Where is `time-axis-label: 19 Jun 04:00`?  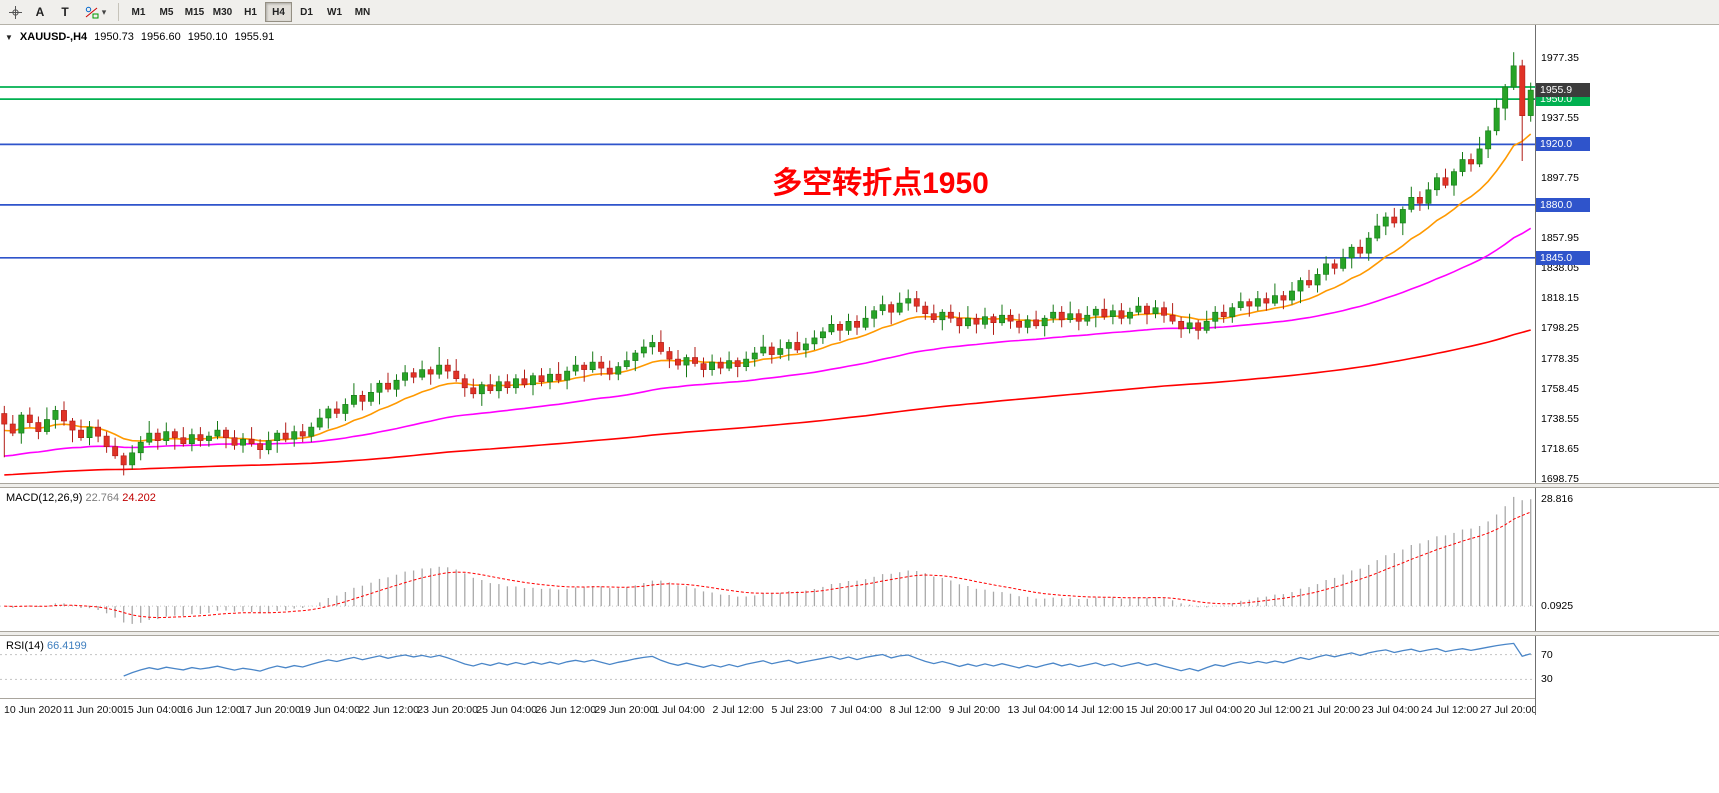 time-axis-label: 19 Jun 04:00 is located at coordinates (329, 710).